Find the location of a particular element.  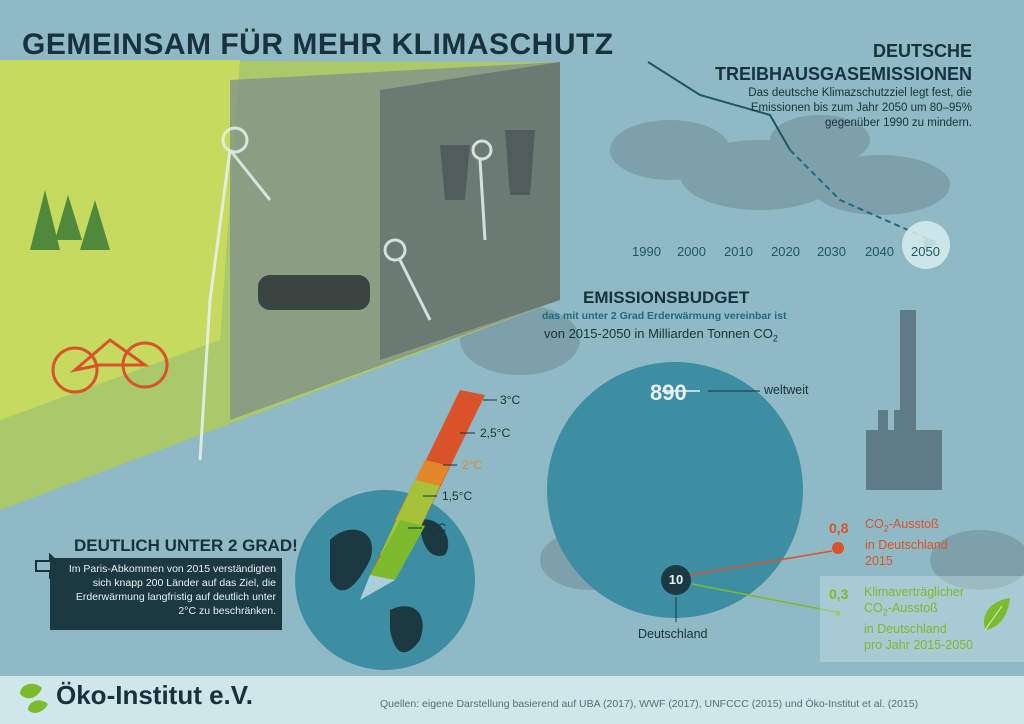

emission-target-line is located at coordinates (862, 196).